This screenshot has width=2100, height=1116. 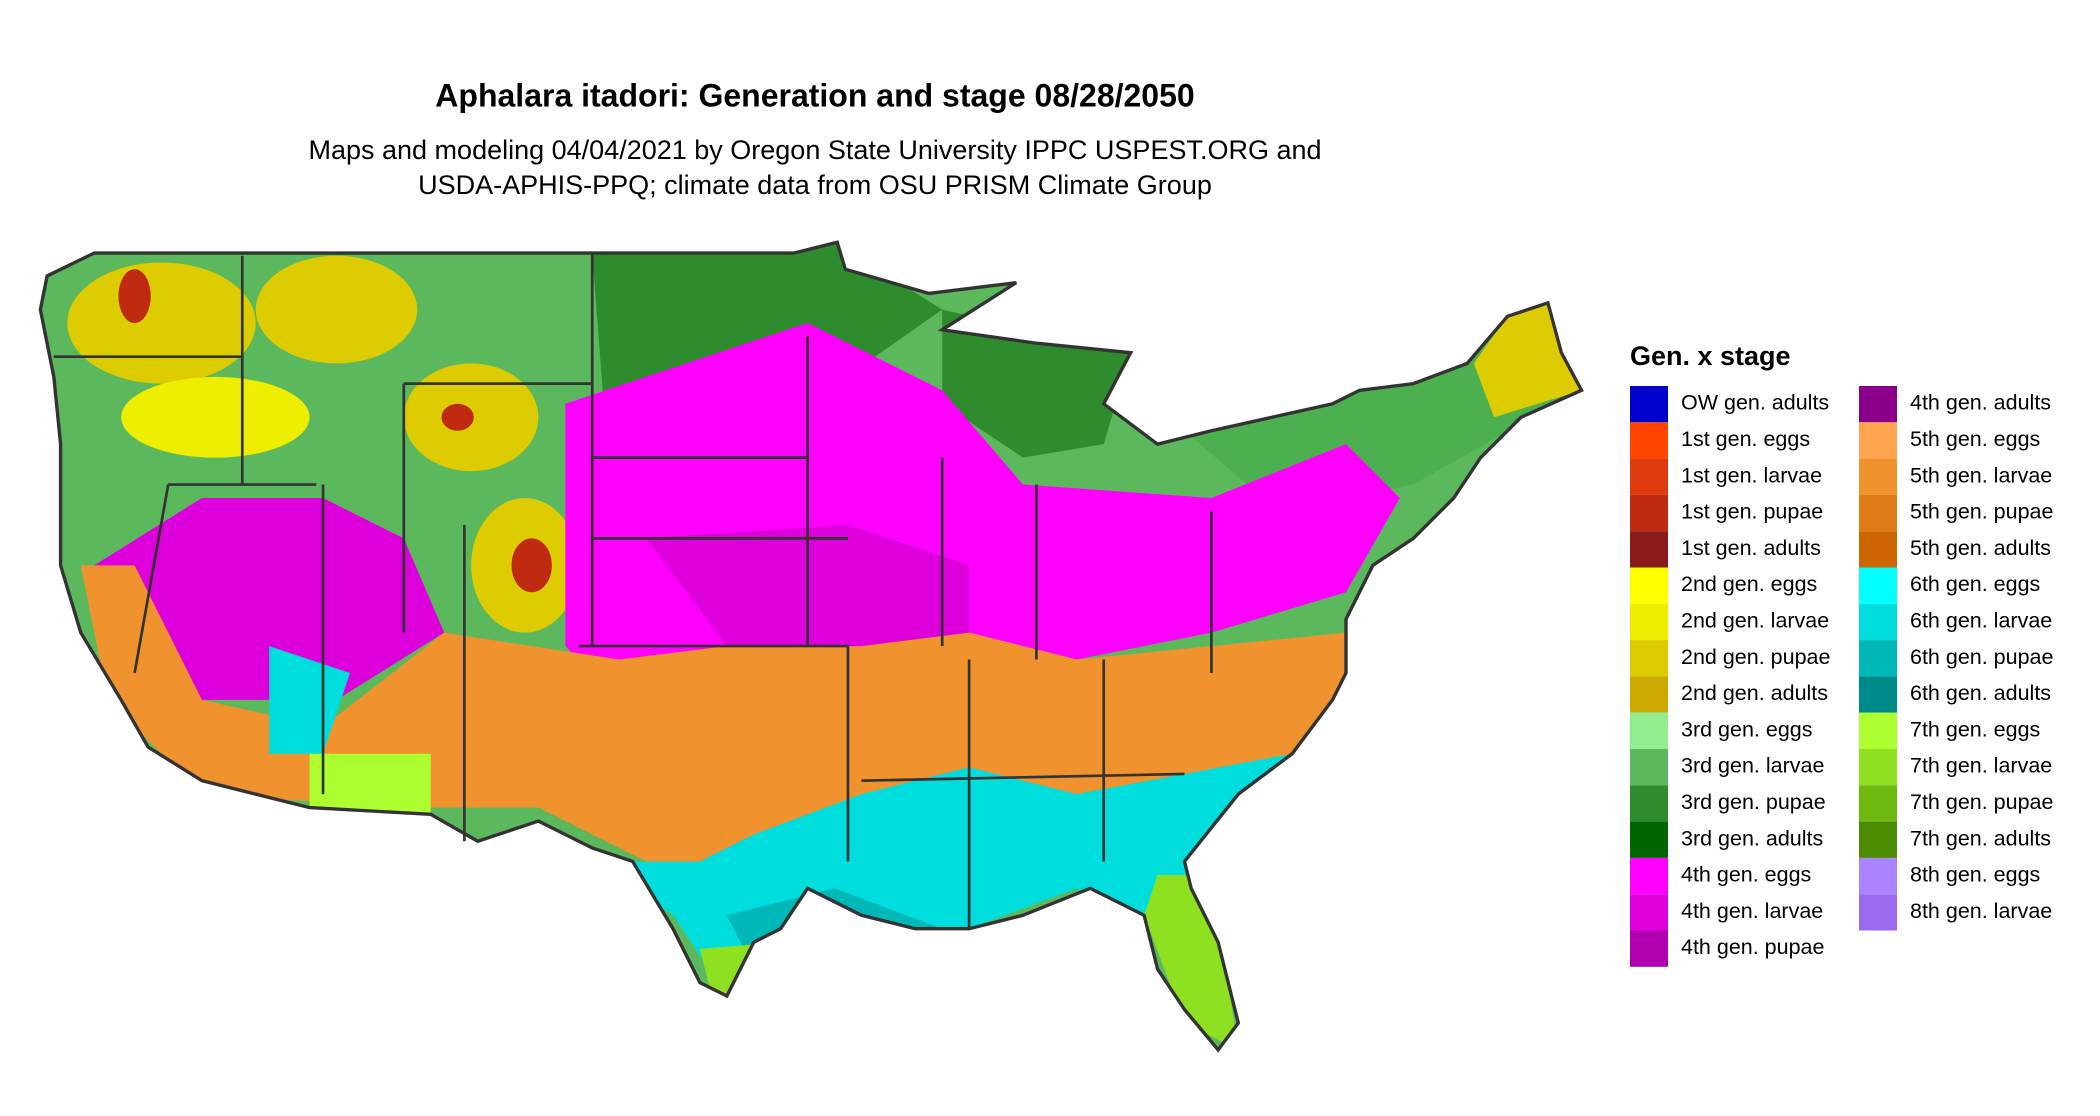 What do you see at coordinates (1981, 766) in the screenshot?
I see `legend-label: 7th gen. larvae` at bounding box center [1981, 766].